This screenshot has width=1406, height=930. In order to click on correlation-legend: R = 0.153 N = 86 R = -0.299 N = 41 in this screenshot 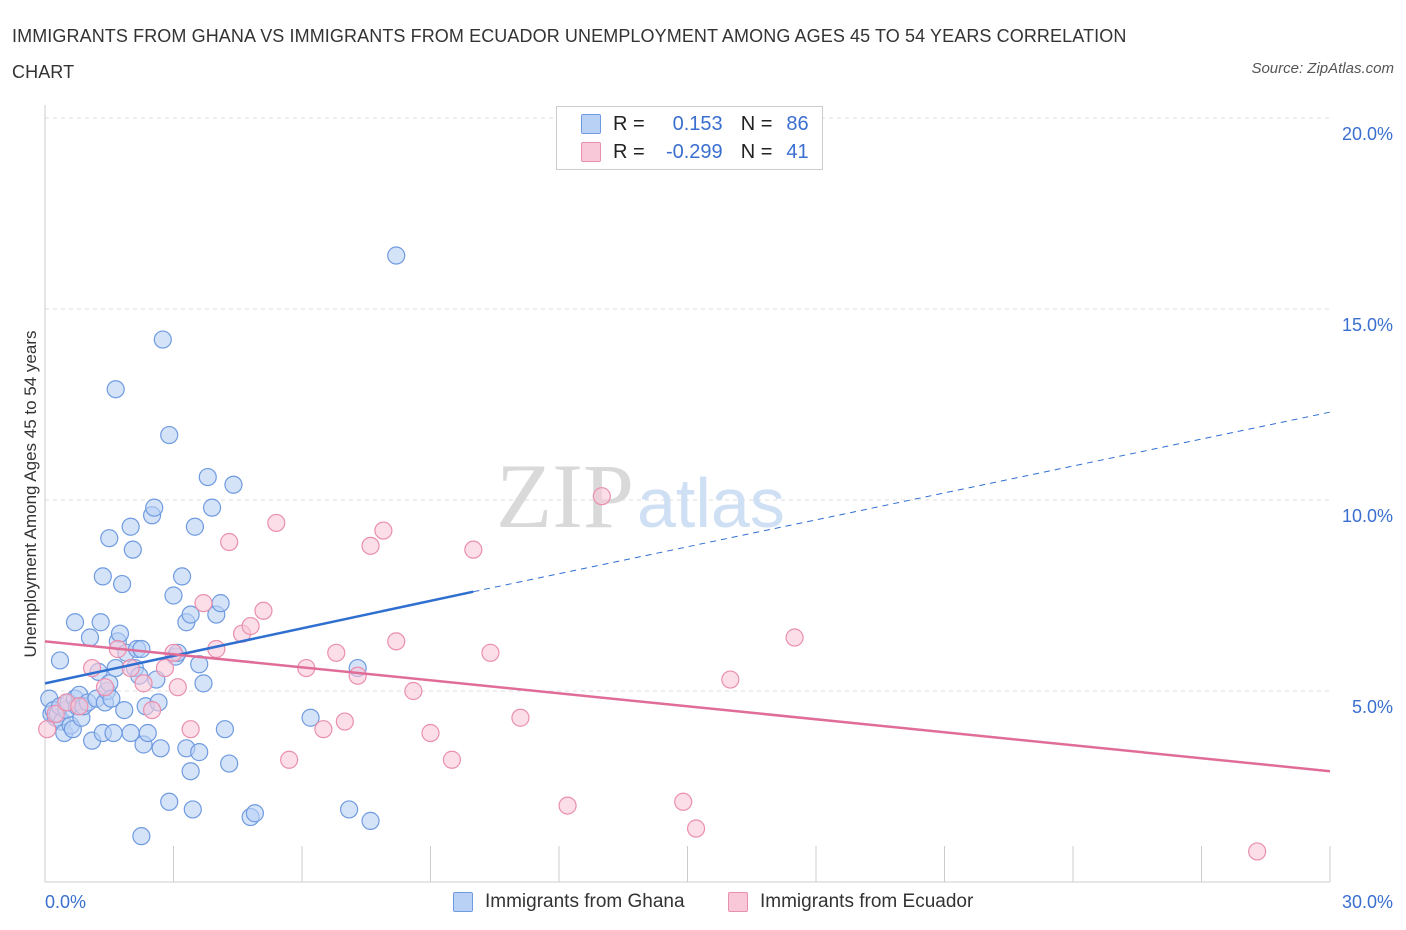, I will do `click(689, 138)`.